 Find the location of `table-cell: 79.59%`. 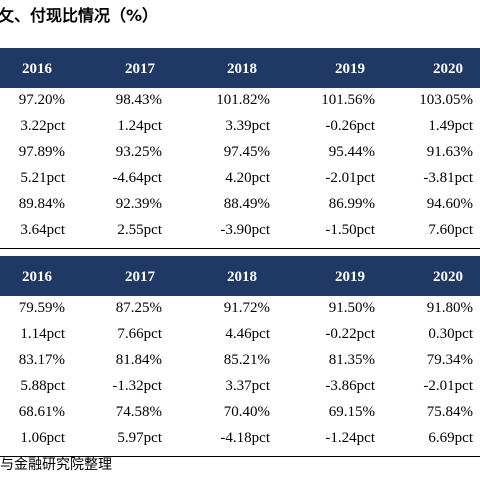

table-cell: 79.59% is located at coordinates (41, 308).